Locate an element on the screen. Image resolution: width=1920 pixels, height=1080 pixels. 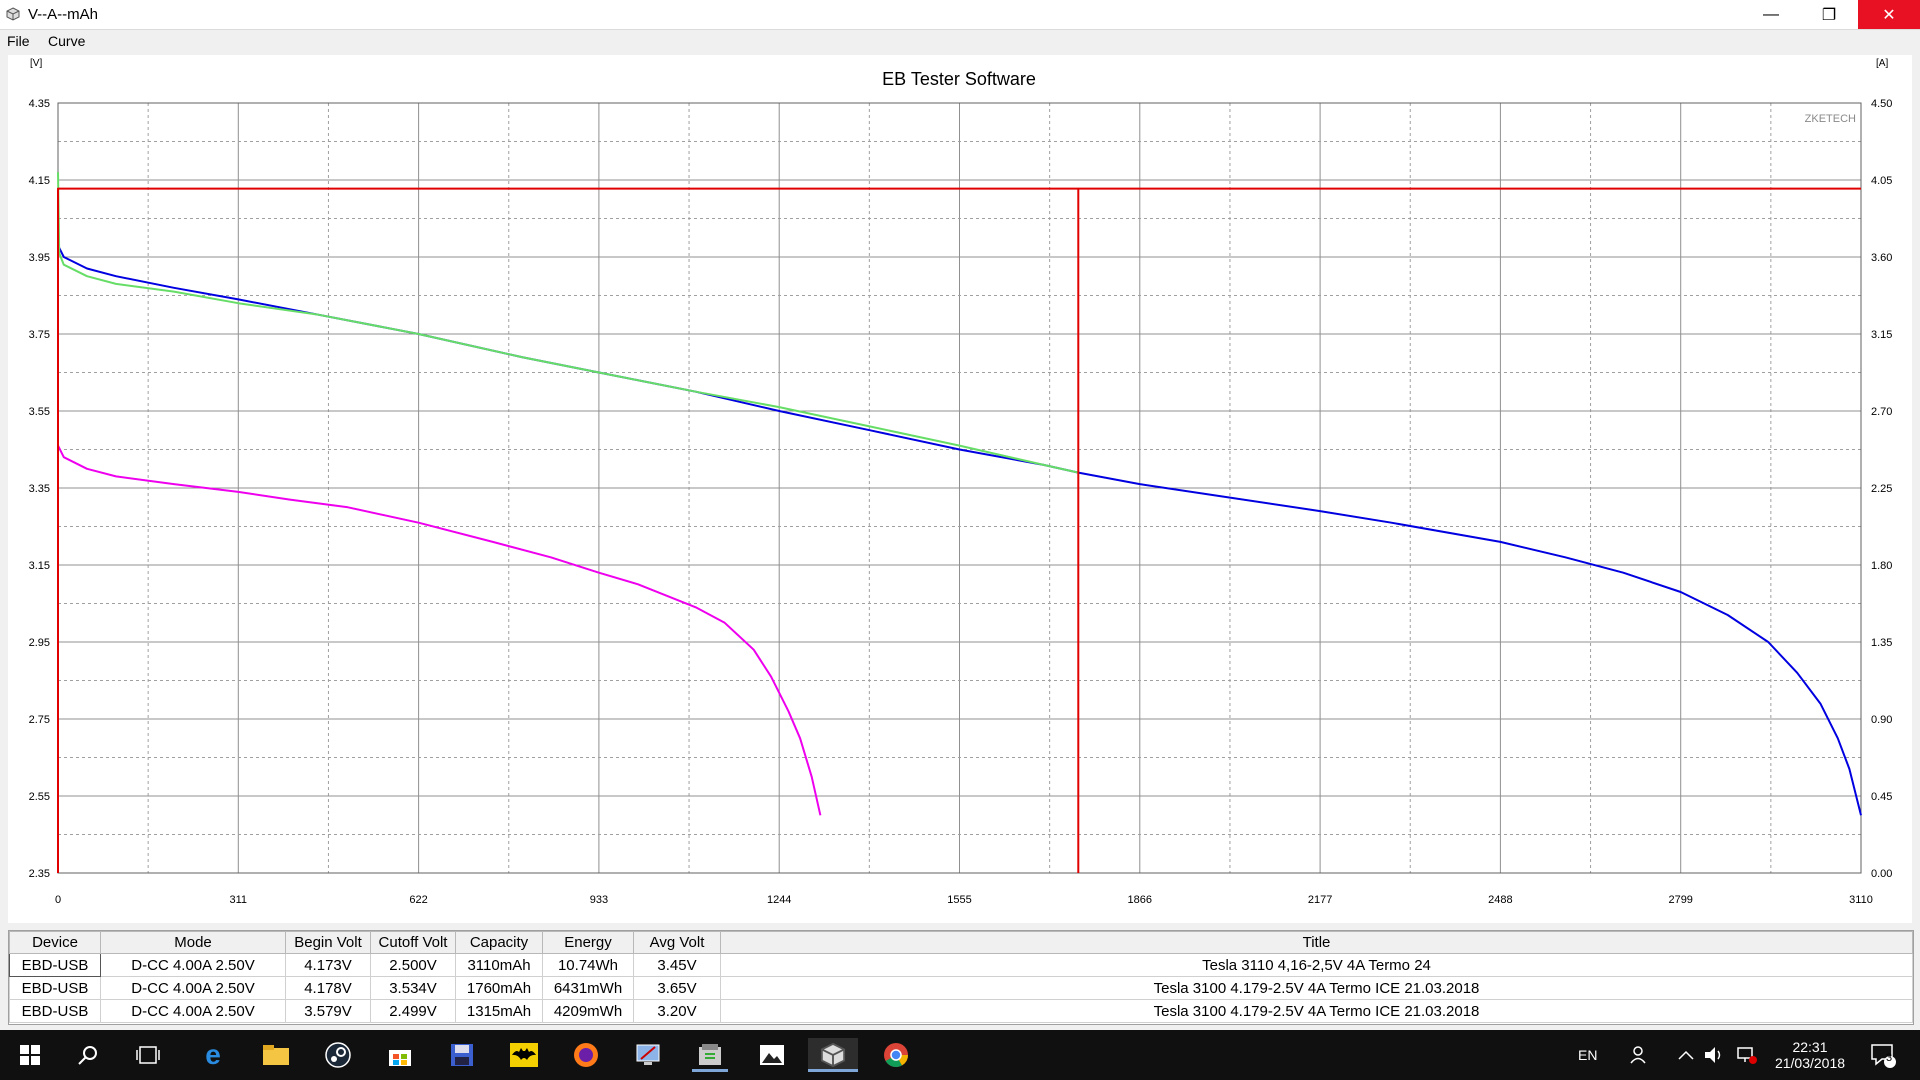
x-tick-label: 0 is located at coordinates (58, 900).